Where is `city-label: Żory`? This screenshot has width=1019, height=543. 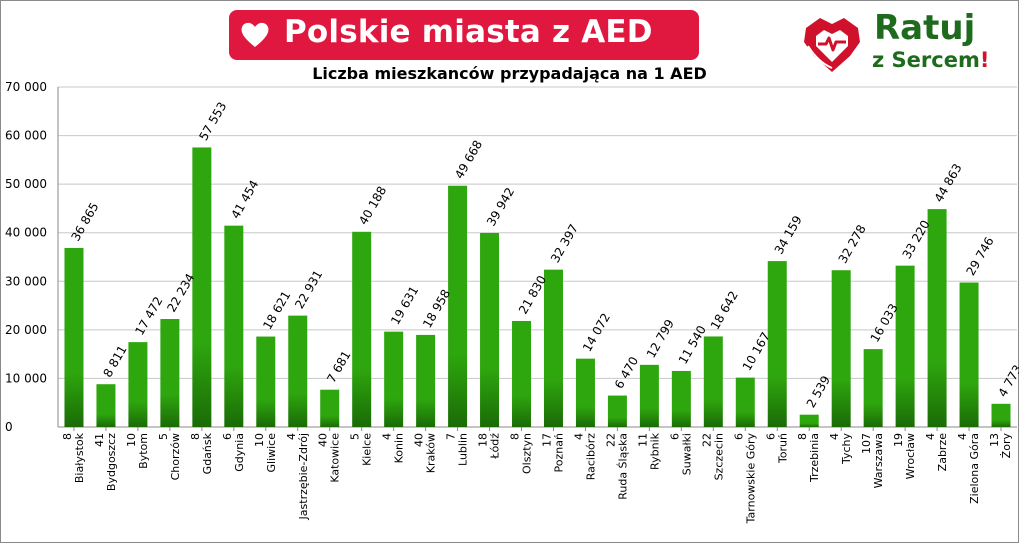 city-label: Żory is located at coordinates (1006, 446).